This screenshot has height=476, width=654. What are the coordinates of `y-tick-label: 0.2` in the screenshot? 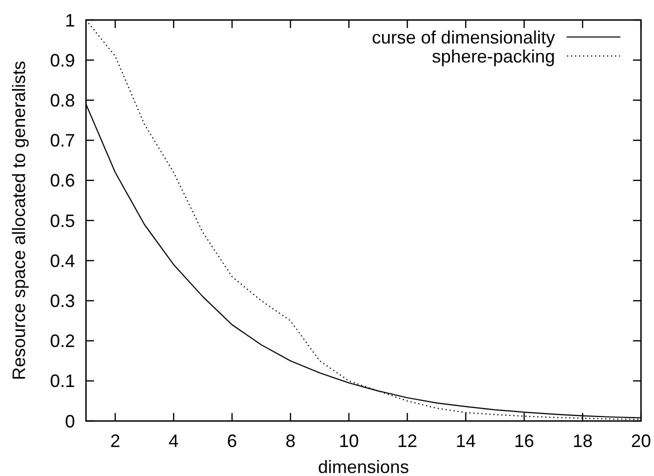 It's located at (62, 341).